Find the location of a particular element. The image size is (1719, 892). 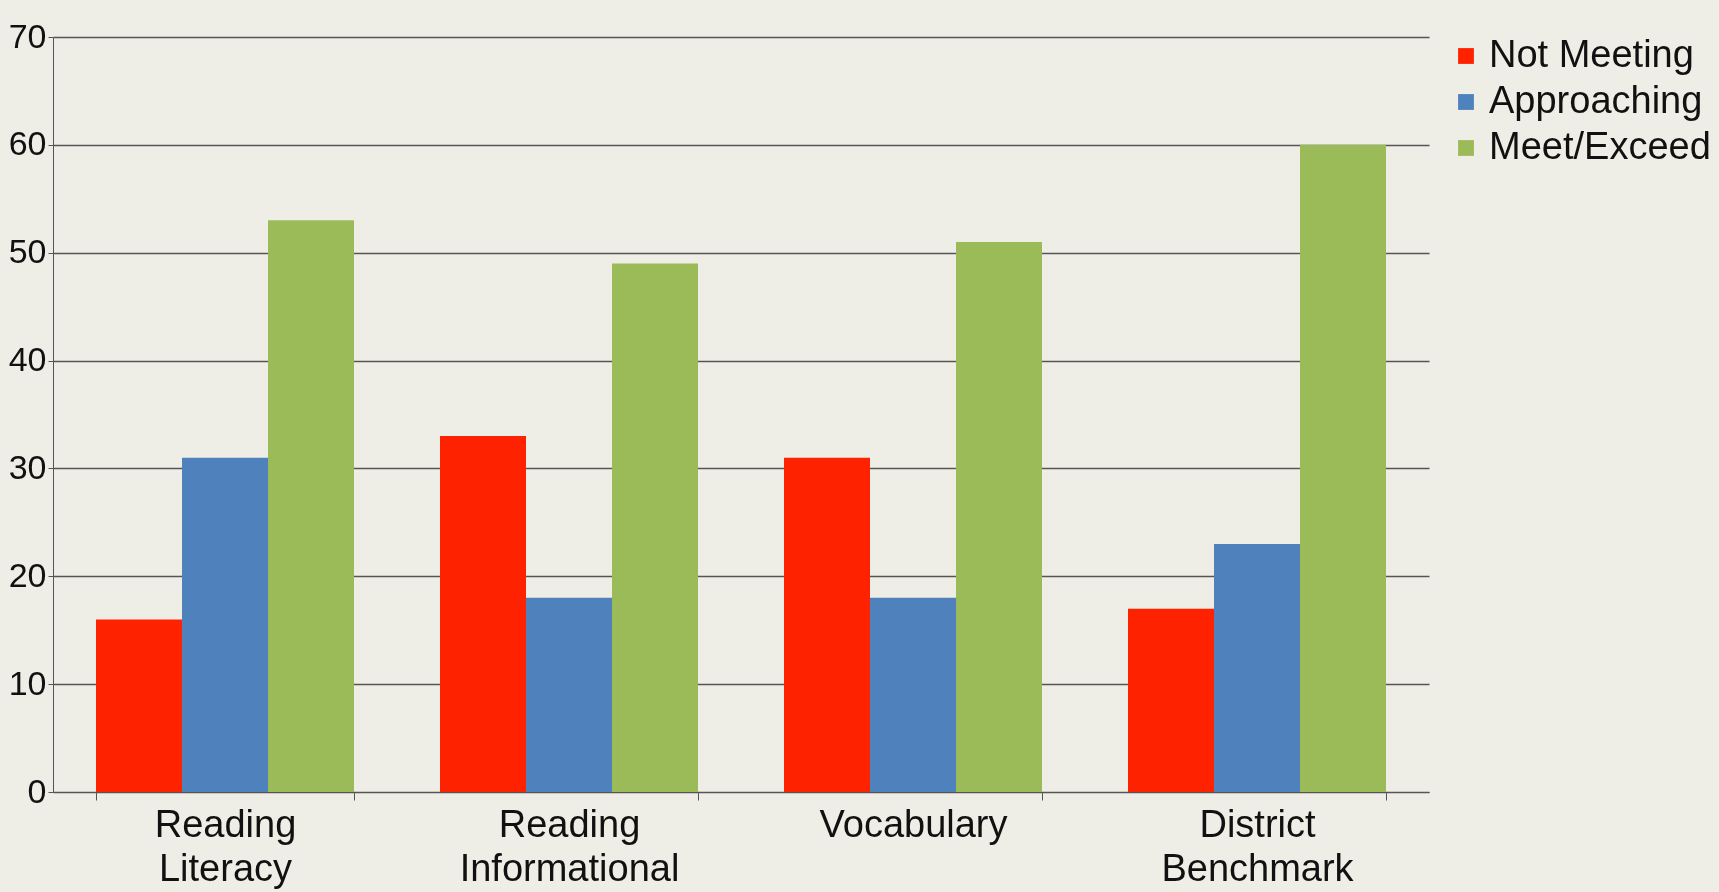

y-tick-label: 40 is located at coordinates (27, 359).